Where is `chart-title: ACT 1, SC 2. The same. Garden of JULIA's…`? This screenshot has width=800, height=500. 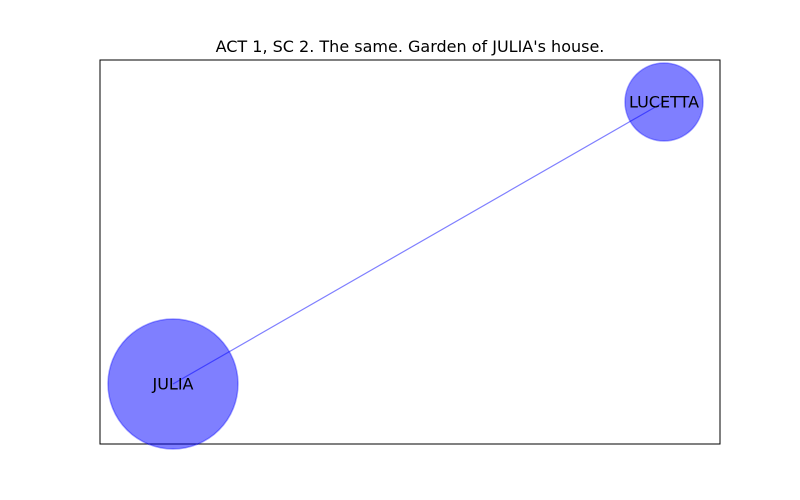 chart-title: ACT 1, SC 2. The same. Garden of JULIA's… is located at coordinates (410, 46).